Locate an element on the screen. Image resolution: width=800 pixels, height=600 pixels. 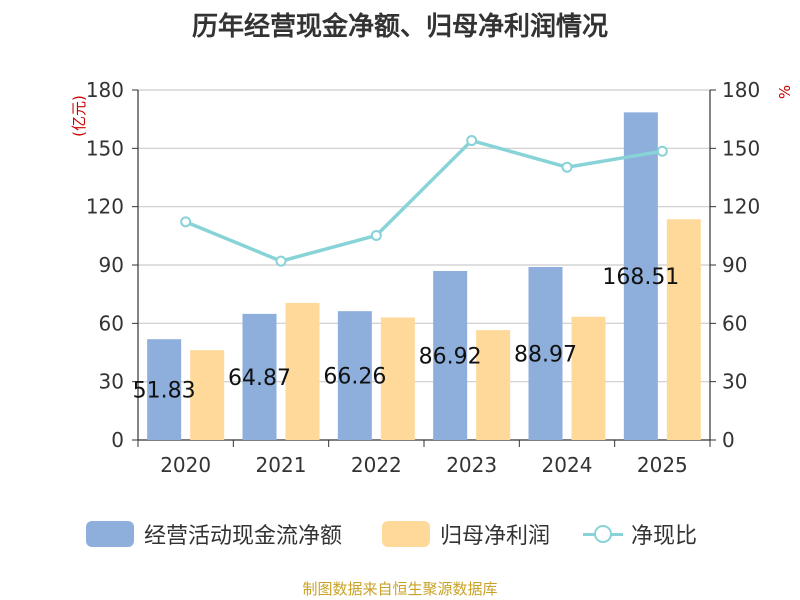
legend-label-cash-ratio: 净现比 is located at coordinates (664, 536).